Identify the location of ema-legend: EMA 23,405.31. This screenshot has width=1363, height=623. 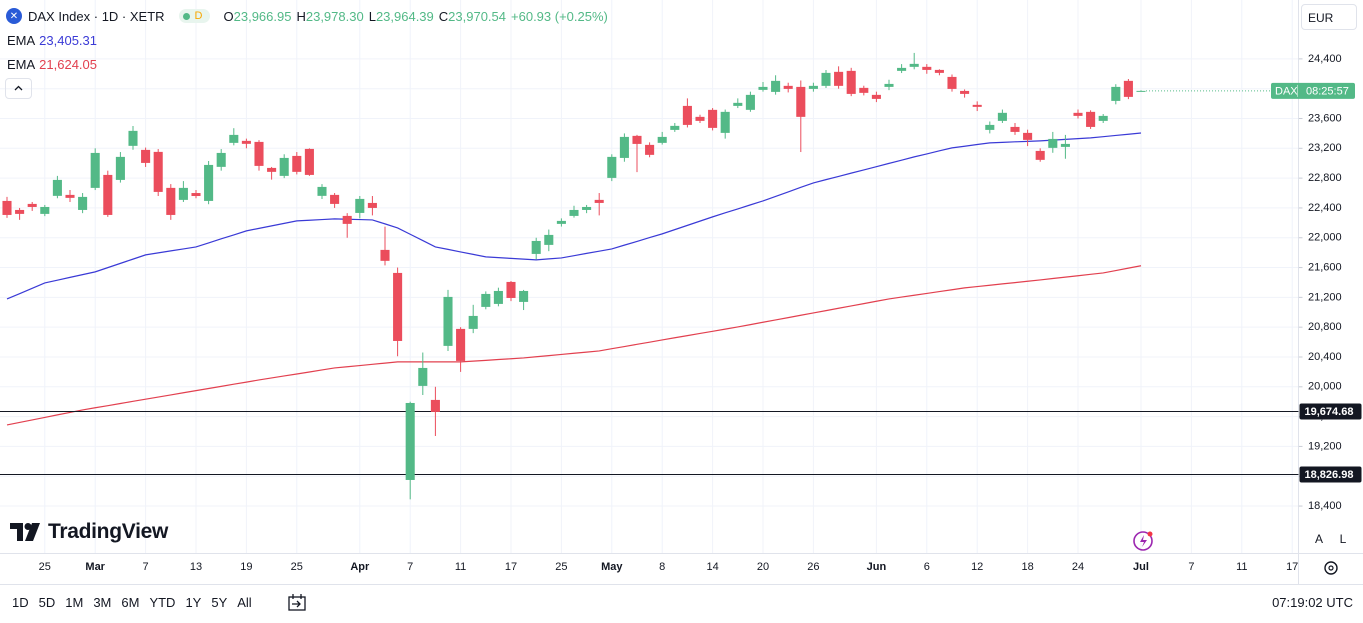
(52, 40).